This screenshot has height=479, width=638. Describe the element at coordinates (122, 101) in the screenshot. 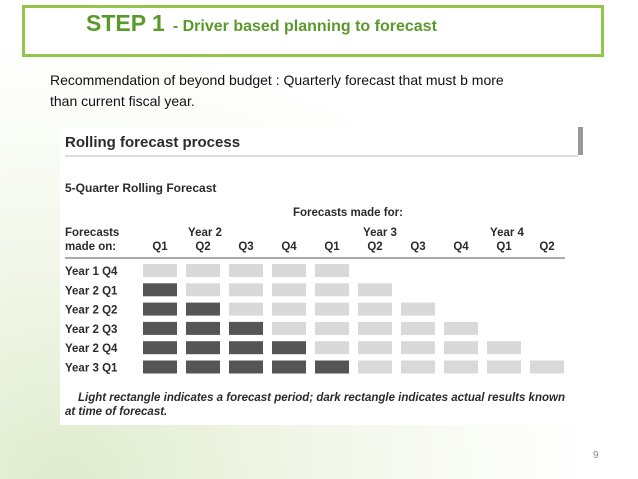

I see `text-line: than current fiscal year.` at that location.